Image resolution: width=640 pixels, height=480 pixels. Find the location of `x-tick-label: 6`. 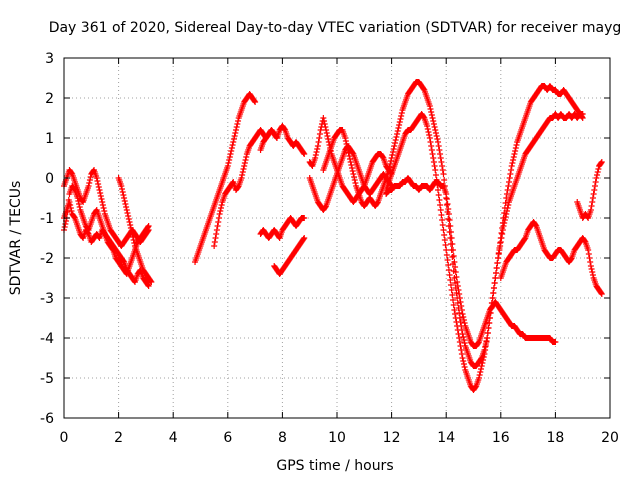

x-tick-label: 6 is located at coordinates (227, 438).